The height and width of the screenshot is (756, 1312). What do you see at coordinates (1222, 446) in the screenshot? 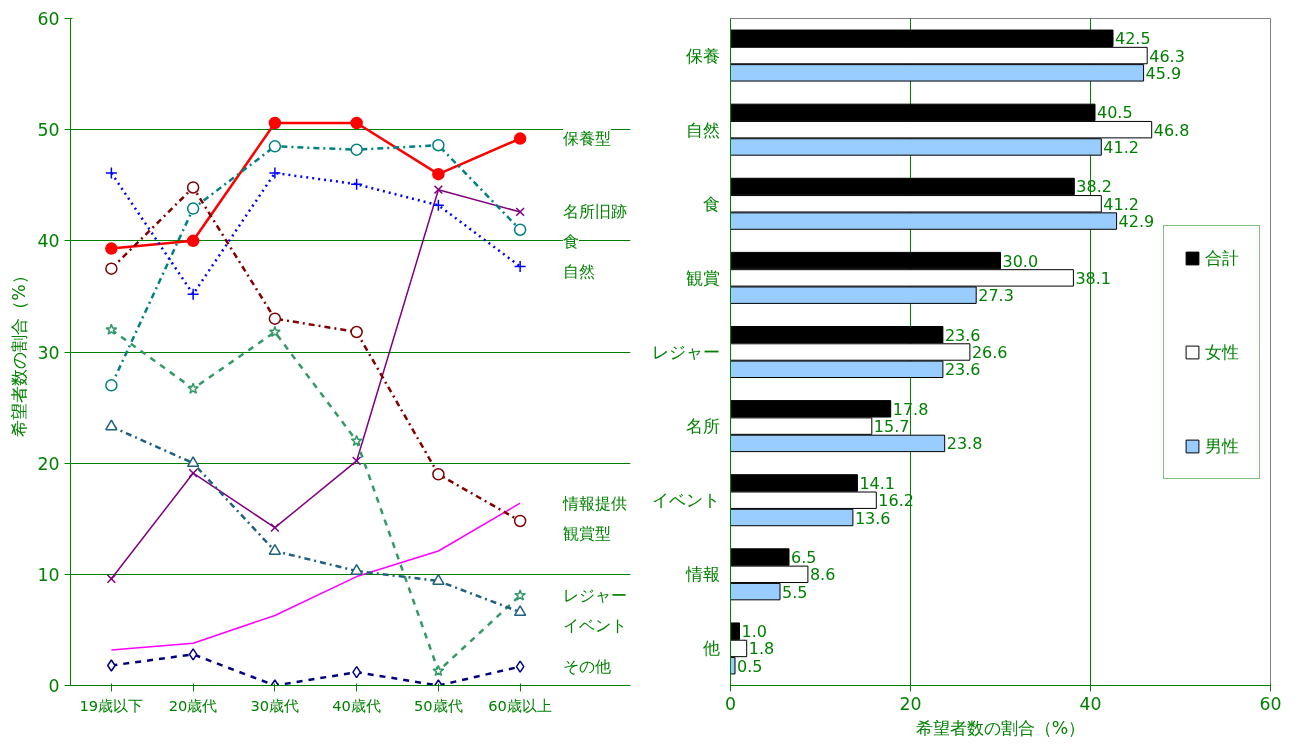
I see `legend-label: 男性` at bounding box center [1222, 446].